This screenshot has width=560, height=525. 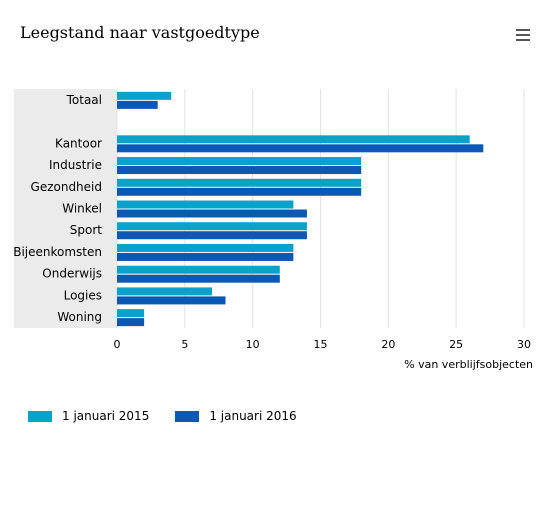 I want to click on category-label: Logies, so click(x=83, y=295).